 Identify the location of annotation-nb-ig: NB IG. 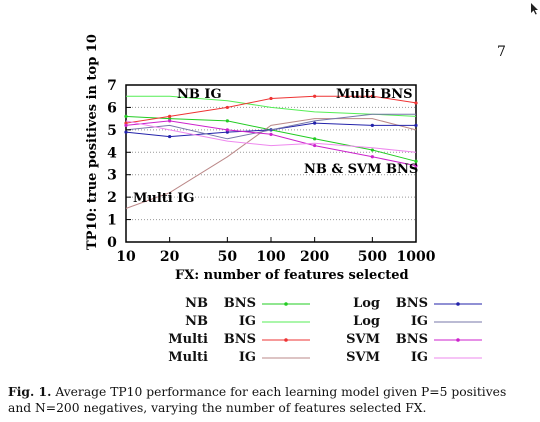
(199, 94).